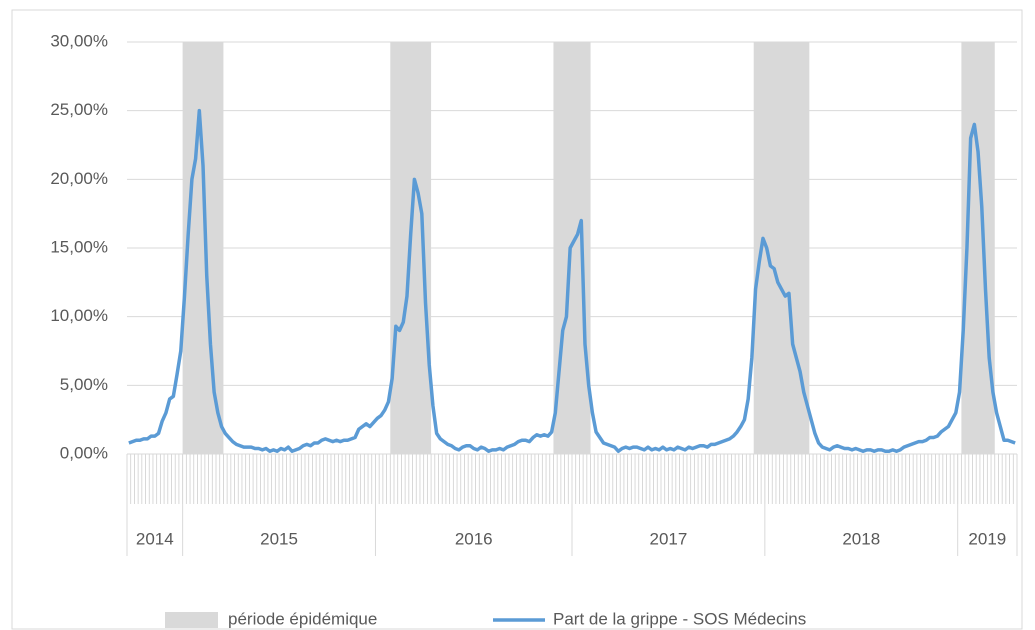 Image resolution: width=1035 pixels, height=630 pixels. What do you see at coordinates (79, 178) in the screenshot?
I see `y-tick-label: 20,00%` at bounding box center [79, 178].